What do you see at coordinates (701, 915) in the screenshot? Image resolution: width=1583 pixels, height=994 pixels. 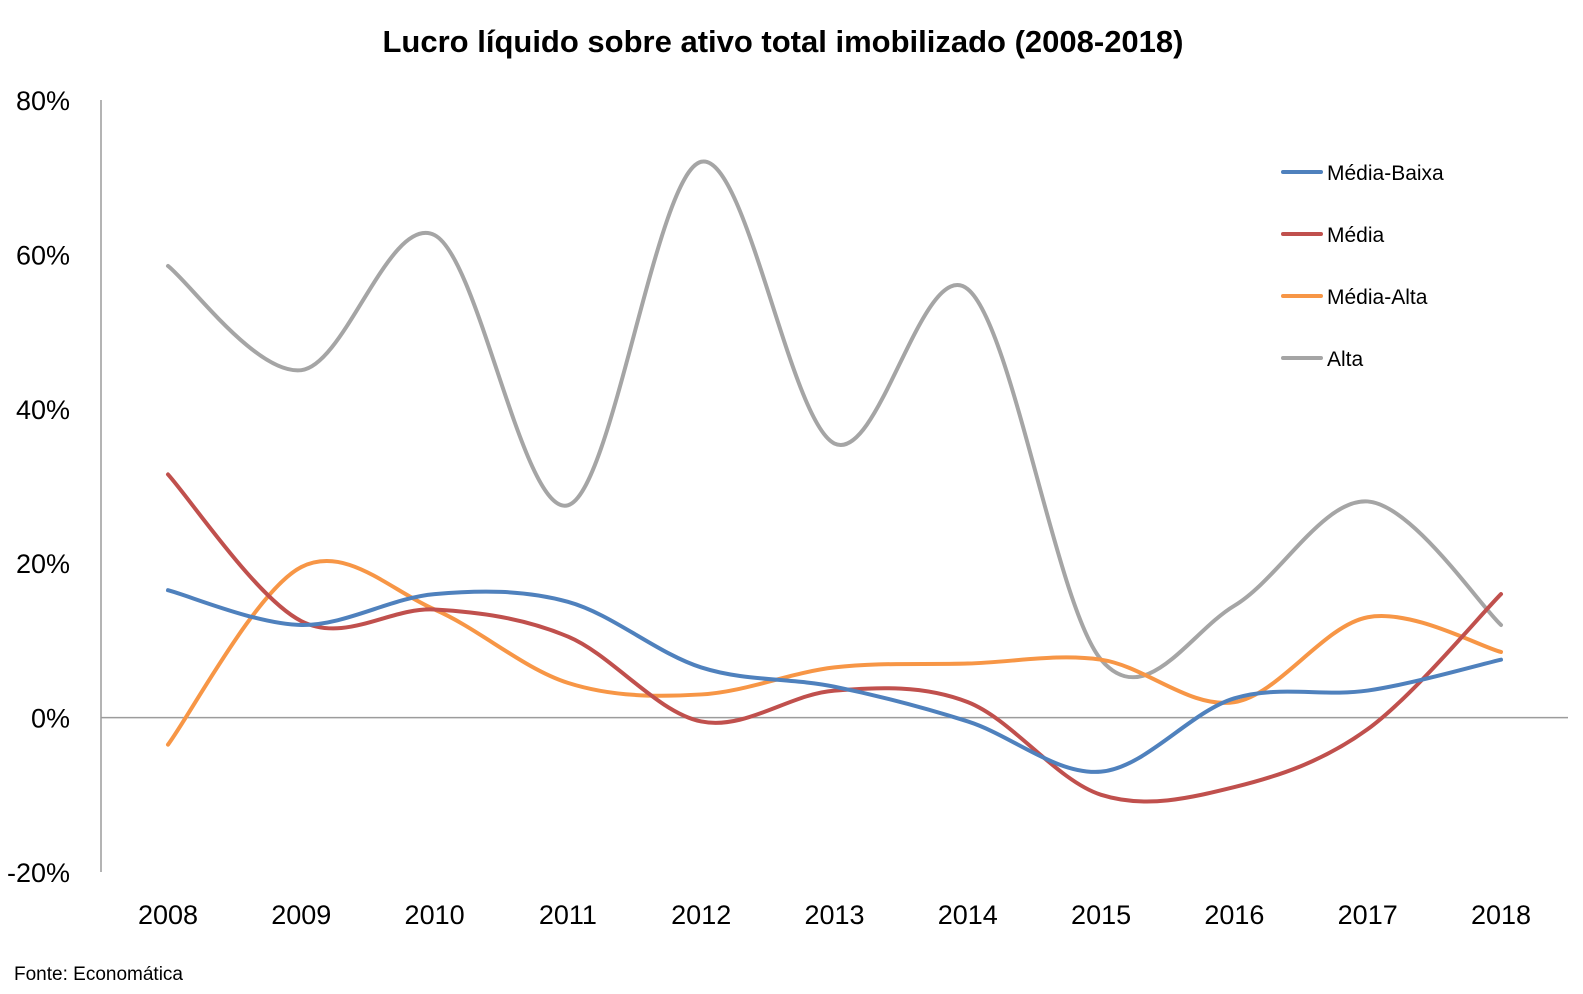 I see `x-tick-label: 2012` at bounding box center [701, 915].